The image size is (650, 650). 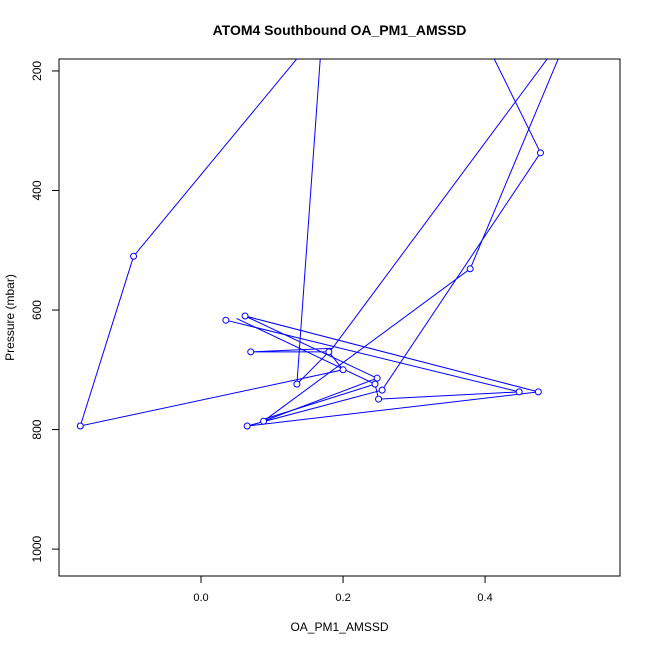 I want to click on y-tick-label: 1000, so click(x=37, y=548).